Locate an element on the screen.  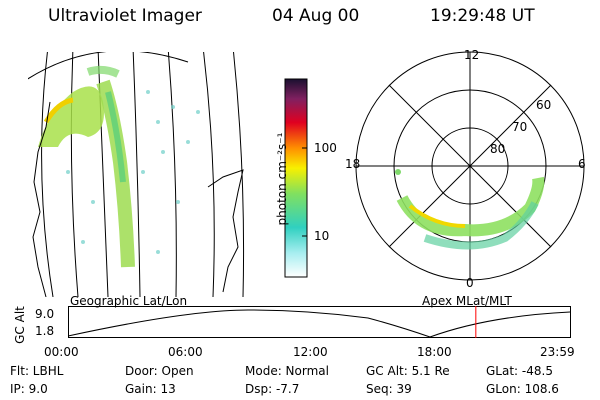
apex-caption: Apex MLat/MLT is located at coordinates (467, 301).